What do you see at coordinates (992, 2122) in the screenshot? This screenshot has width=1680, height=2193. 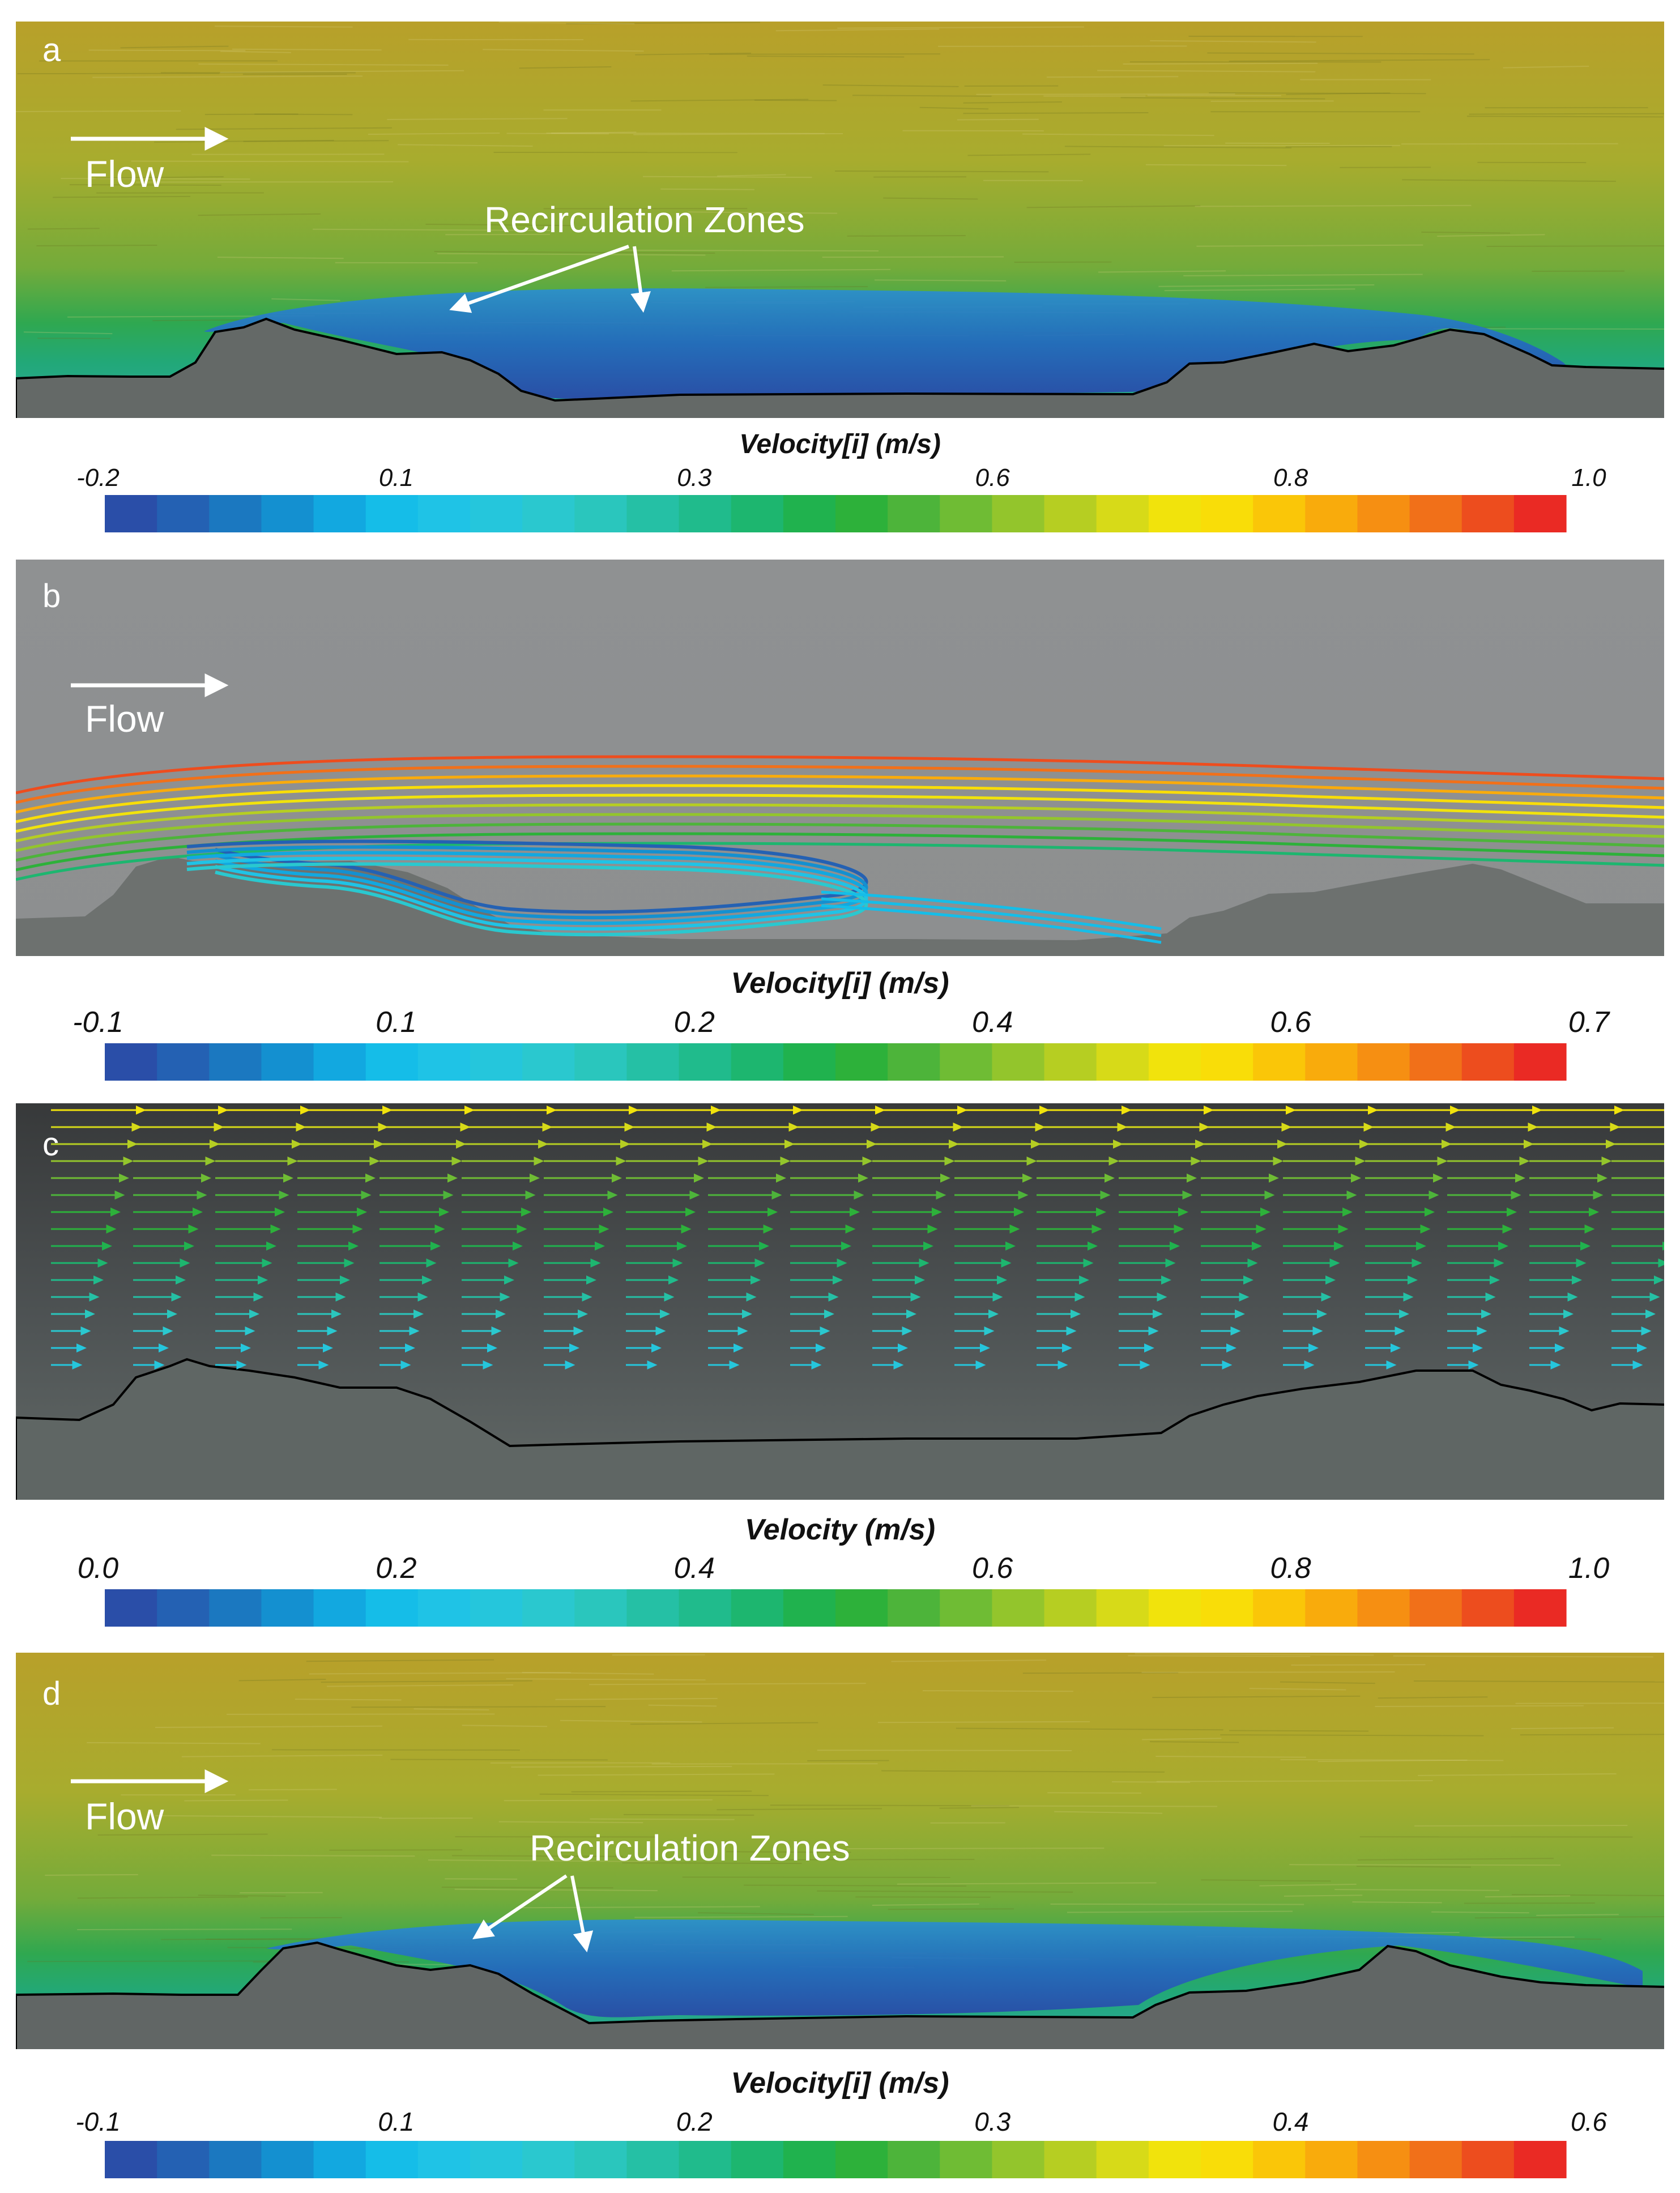 I see `colorbar-d-tick-label: 0.3` at bounding box center [992, 2122].